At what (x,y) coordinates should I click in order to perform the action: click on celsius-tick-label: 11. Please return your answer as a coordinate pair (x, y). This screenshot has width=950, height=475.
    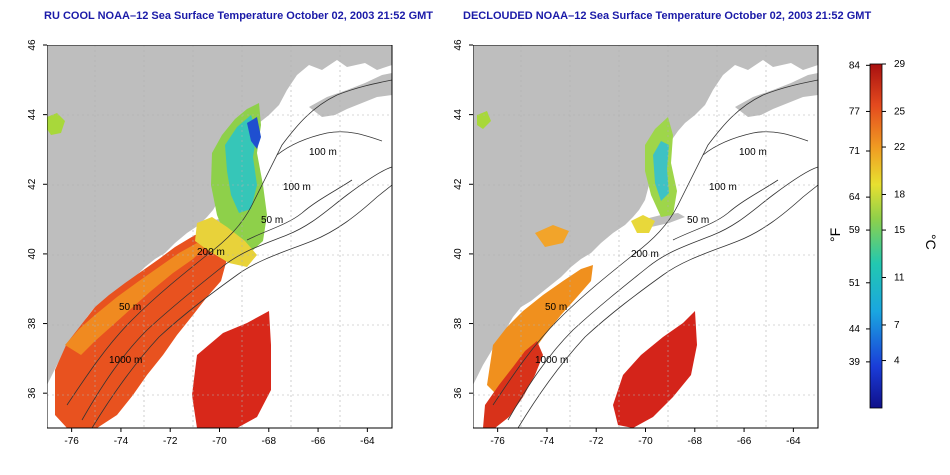
    Looking at the image, I should click on (899, 278).